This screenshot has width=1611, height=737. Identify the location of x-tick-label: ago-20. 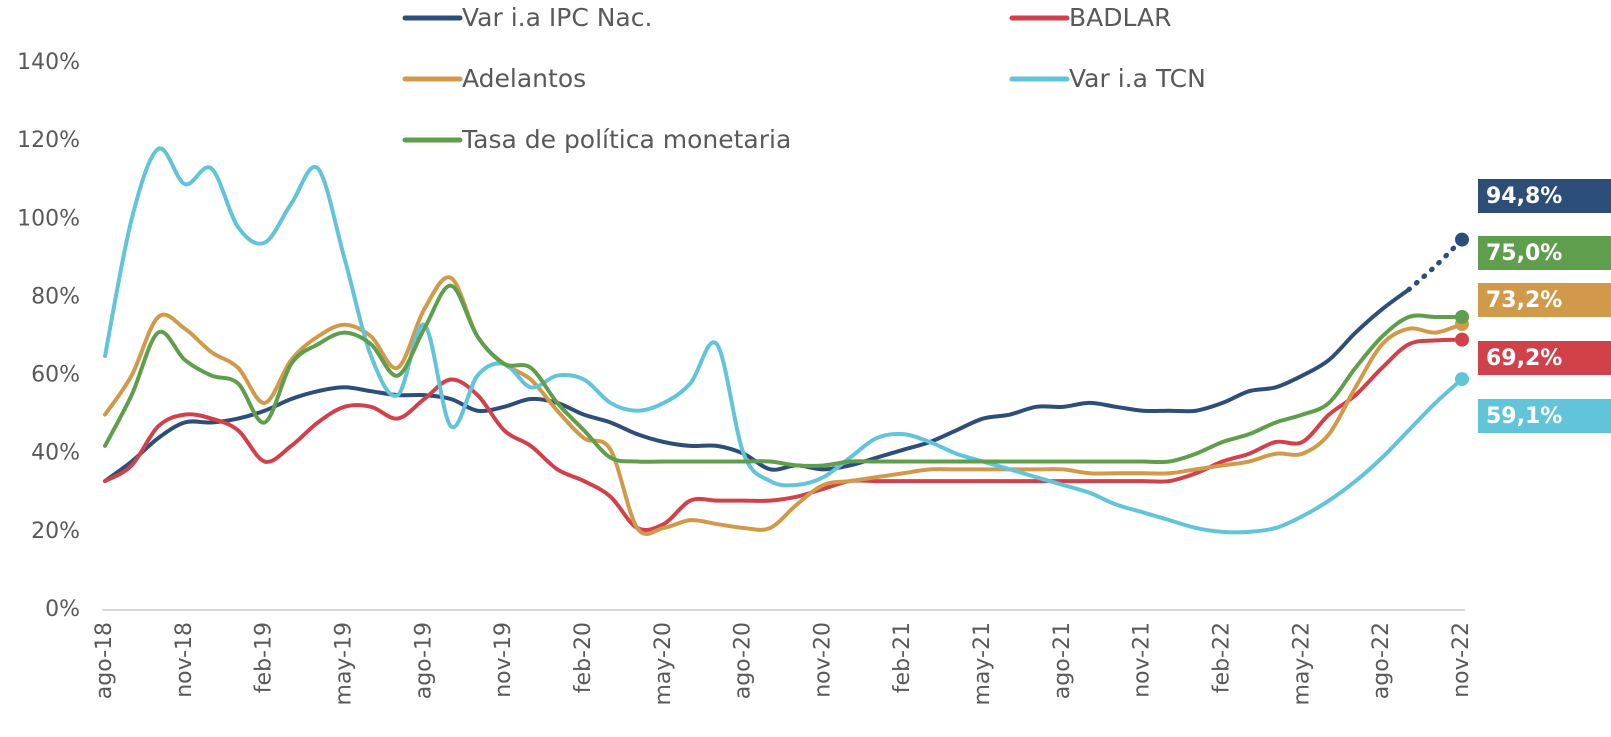
(743, 660).